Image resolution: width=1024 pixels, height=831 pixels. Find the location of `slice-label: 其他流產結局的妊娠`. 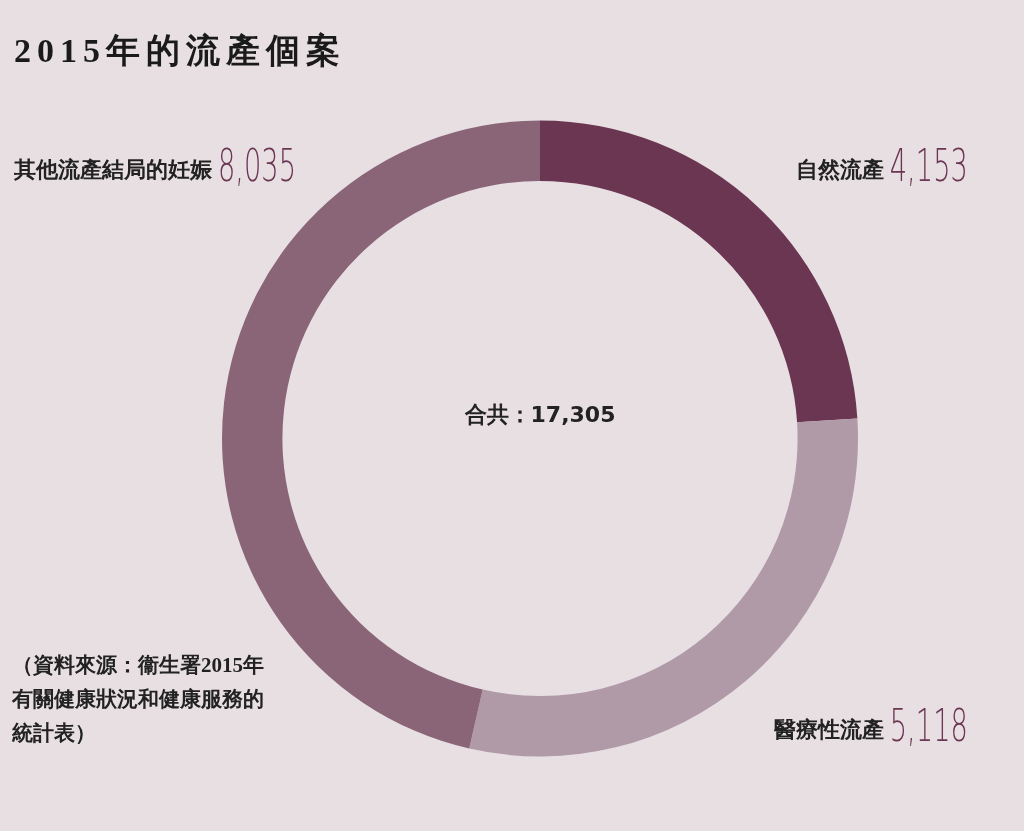

slice-label: 其他流產結局的妊娠 is located at coordinates (113, 170).